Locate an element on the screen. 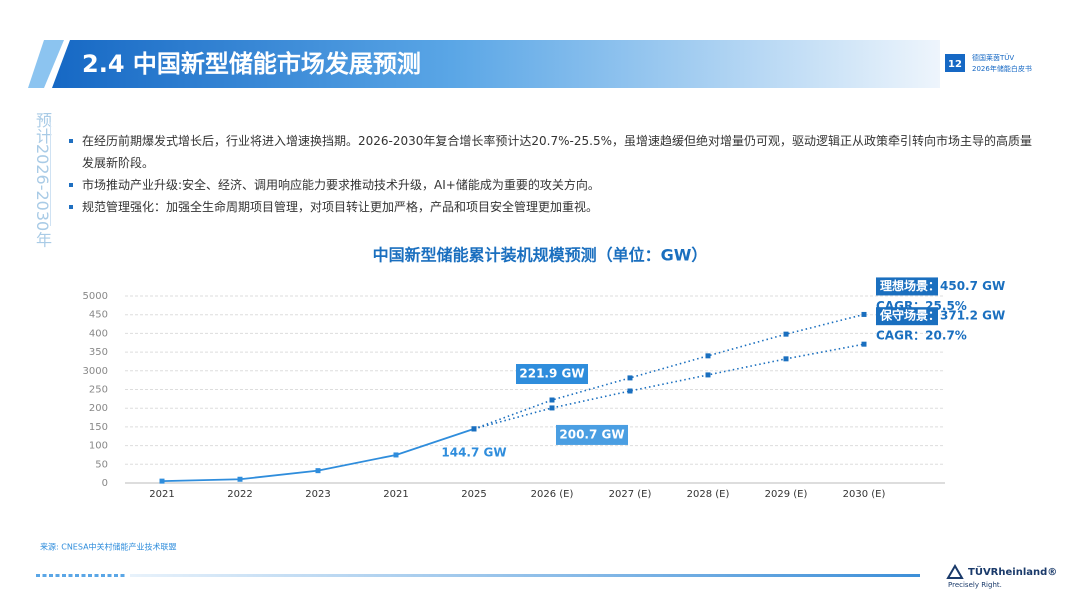  chart-title: 中国新型储能累计装机规模预测（单位：GW） is located at coordinates (540, 255).